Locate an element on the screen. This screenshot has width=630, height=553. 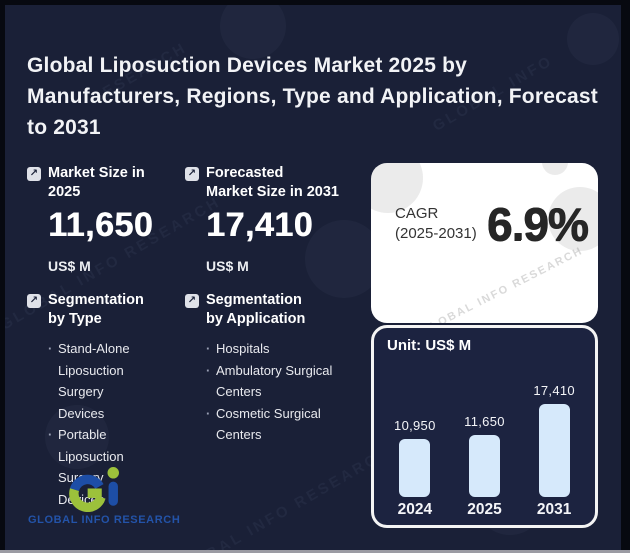
bar-2031 is located at coordinates (554, 450).